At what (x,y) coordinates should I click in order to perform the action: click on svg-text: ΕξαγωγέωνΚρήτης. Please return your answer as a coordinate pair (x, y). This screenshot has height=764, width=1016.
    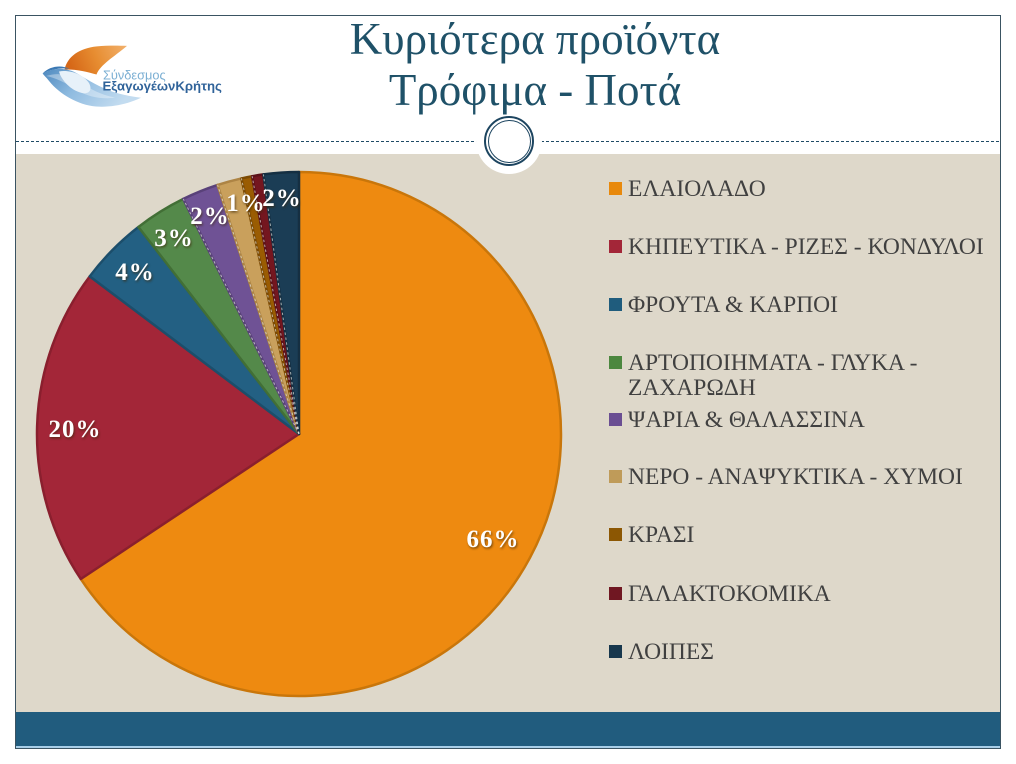
    Looking at the image, I should click on (163, 86).